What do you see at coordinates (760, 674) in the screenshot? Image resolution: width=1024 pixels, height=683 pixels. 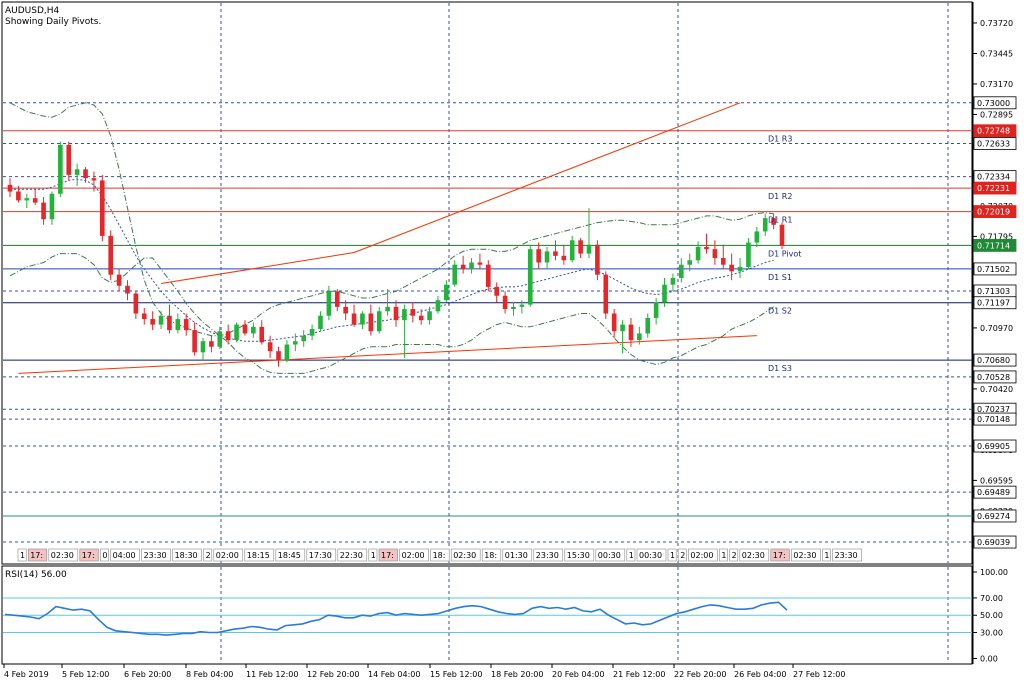 I see `x-tick-label: 26 Feb 04:00` at bounding box center [760, 674].